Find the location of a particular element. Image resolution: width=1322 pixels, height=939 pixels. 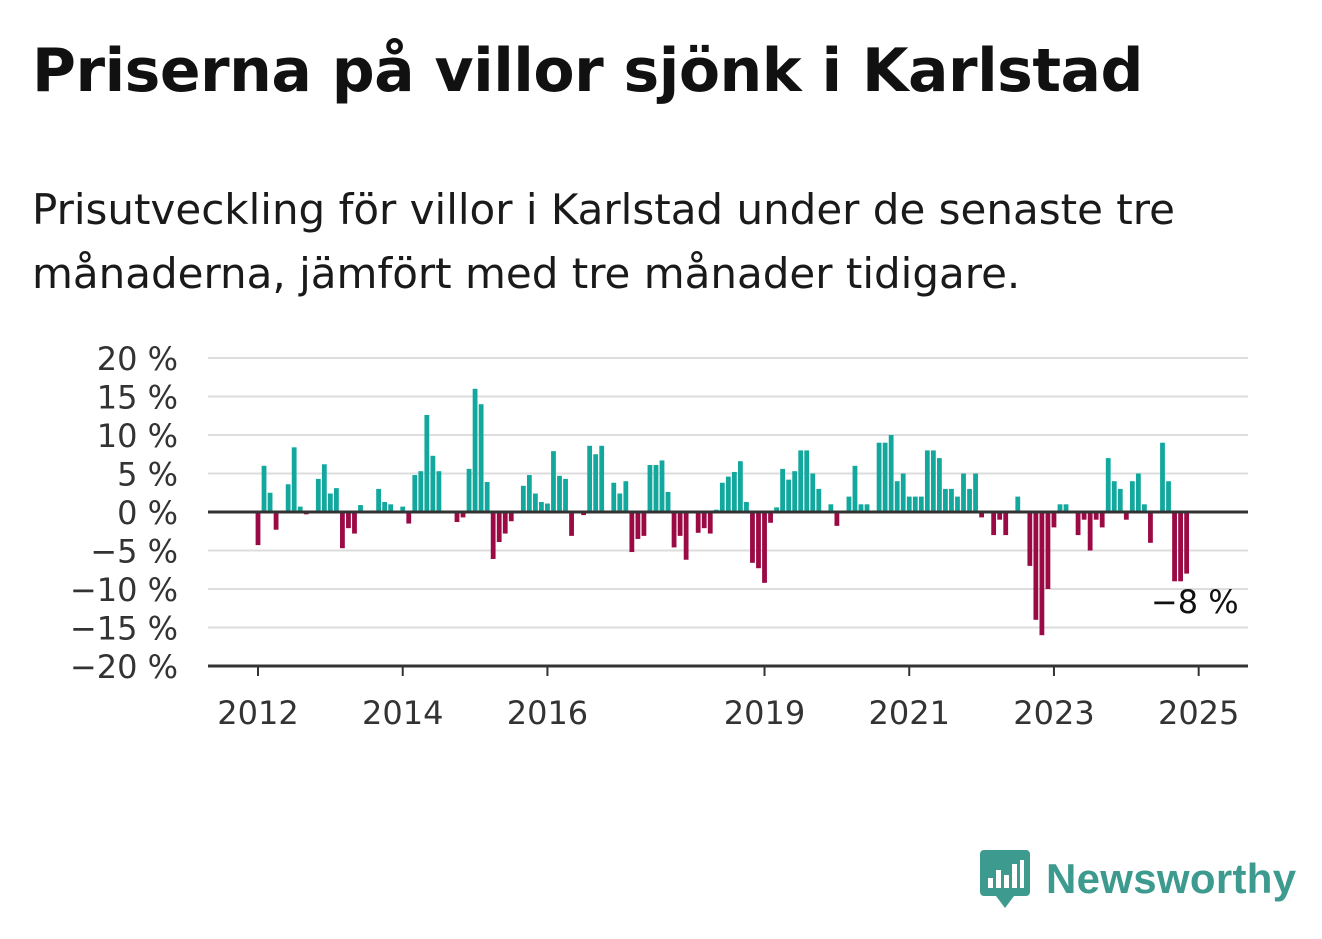

y-tick-label: 10 % is located at coordinates (137, 436).